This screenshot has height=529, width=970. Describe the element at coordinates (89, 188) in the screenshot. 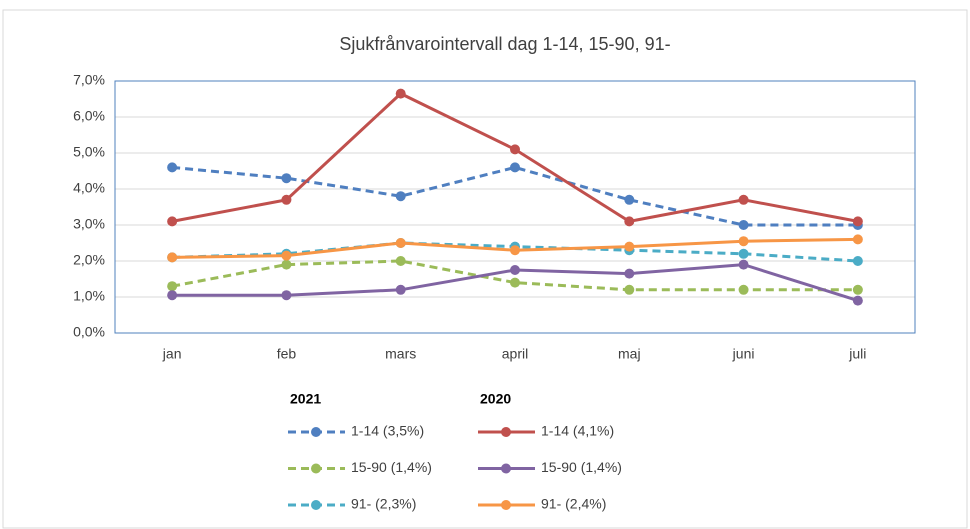

I see `y-tick-label: 4,0%` at that location.